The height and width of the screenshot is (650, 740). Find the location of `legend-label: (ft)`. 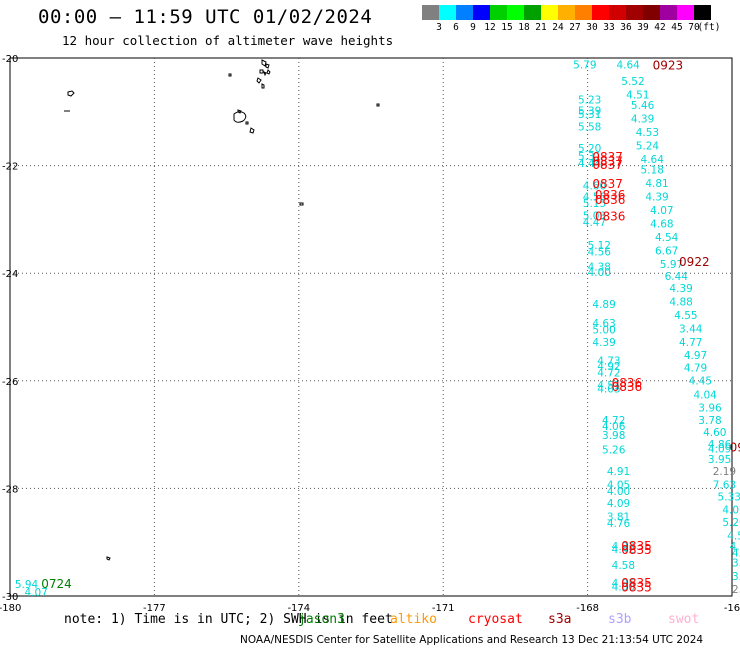

legend-label: (ft) is located at coordinates (709, 27).